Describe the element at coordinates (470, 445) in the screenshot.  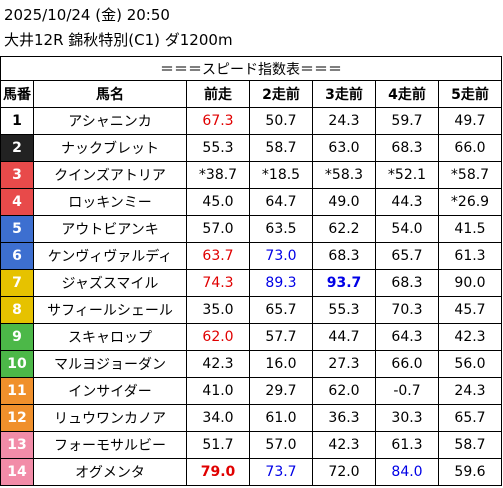
I see `speed-value-5: 58.7` at that location.